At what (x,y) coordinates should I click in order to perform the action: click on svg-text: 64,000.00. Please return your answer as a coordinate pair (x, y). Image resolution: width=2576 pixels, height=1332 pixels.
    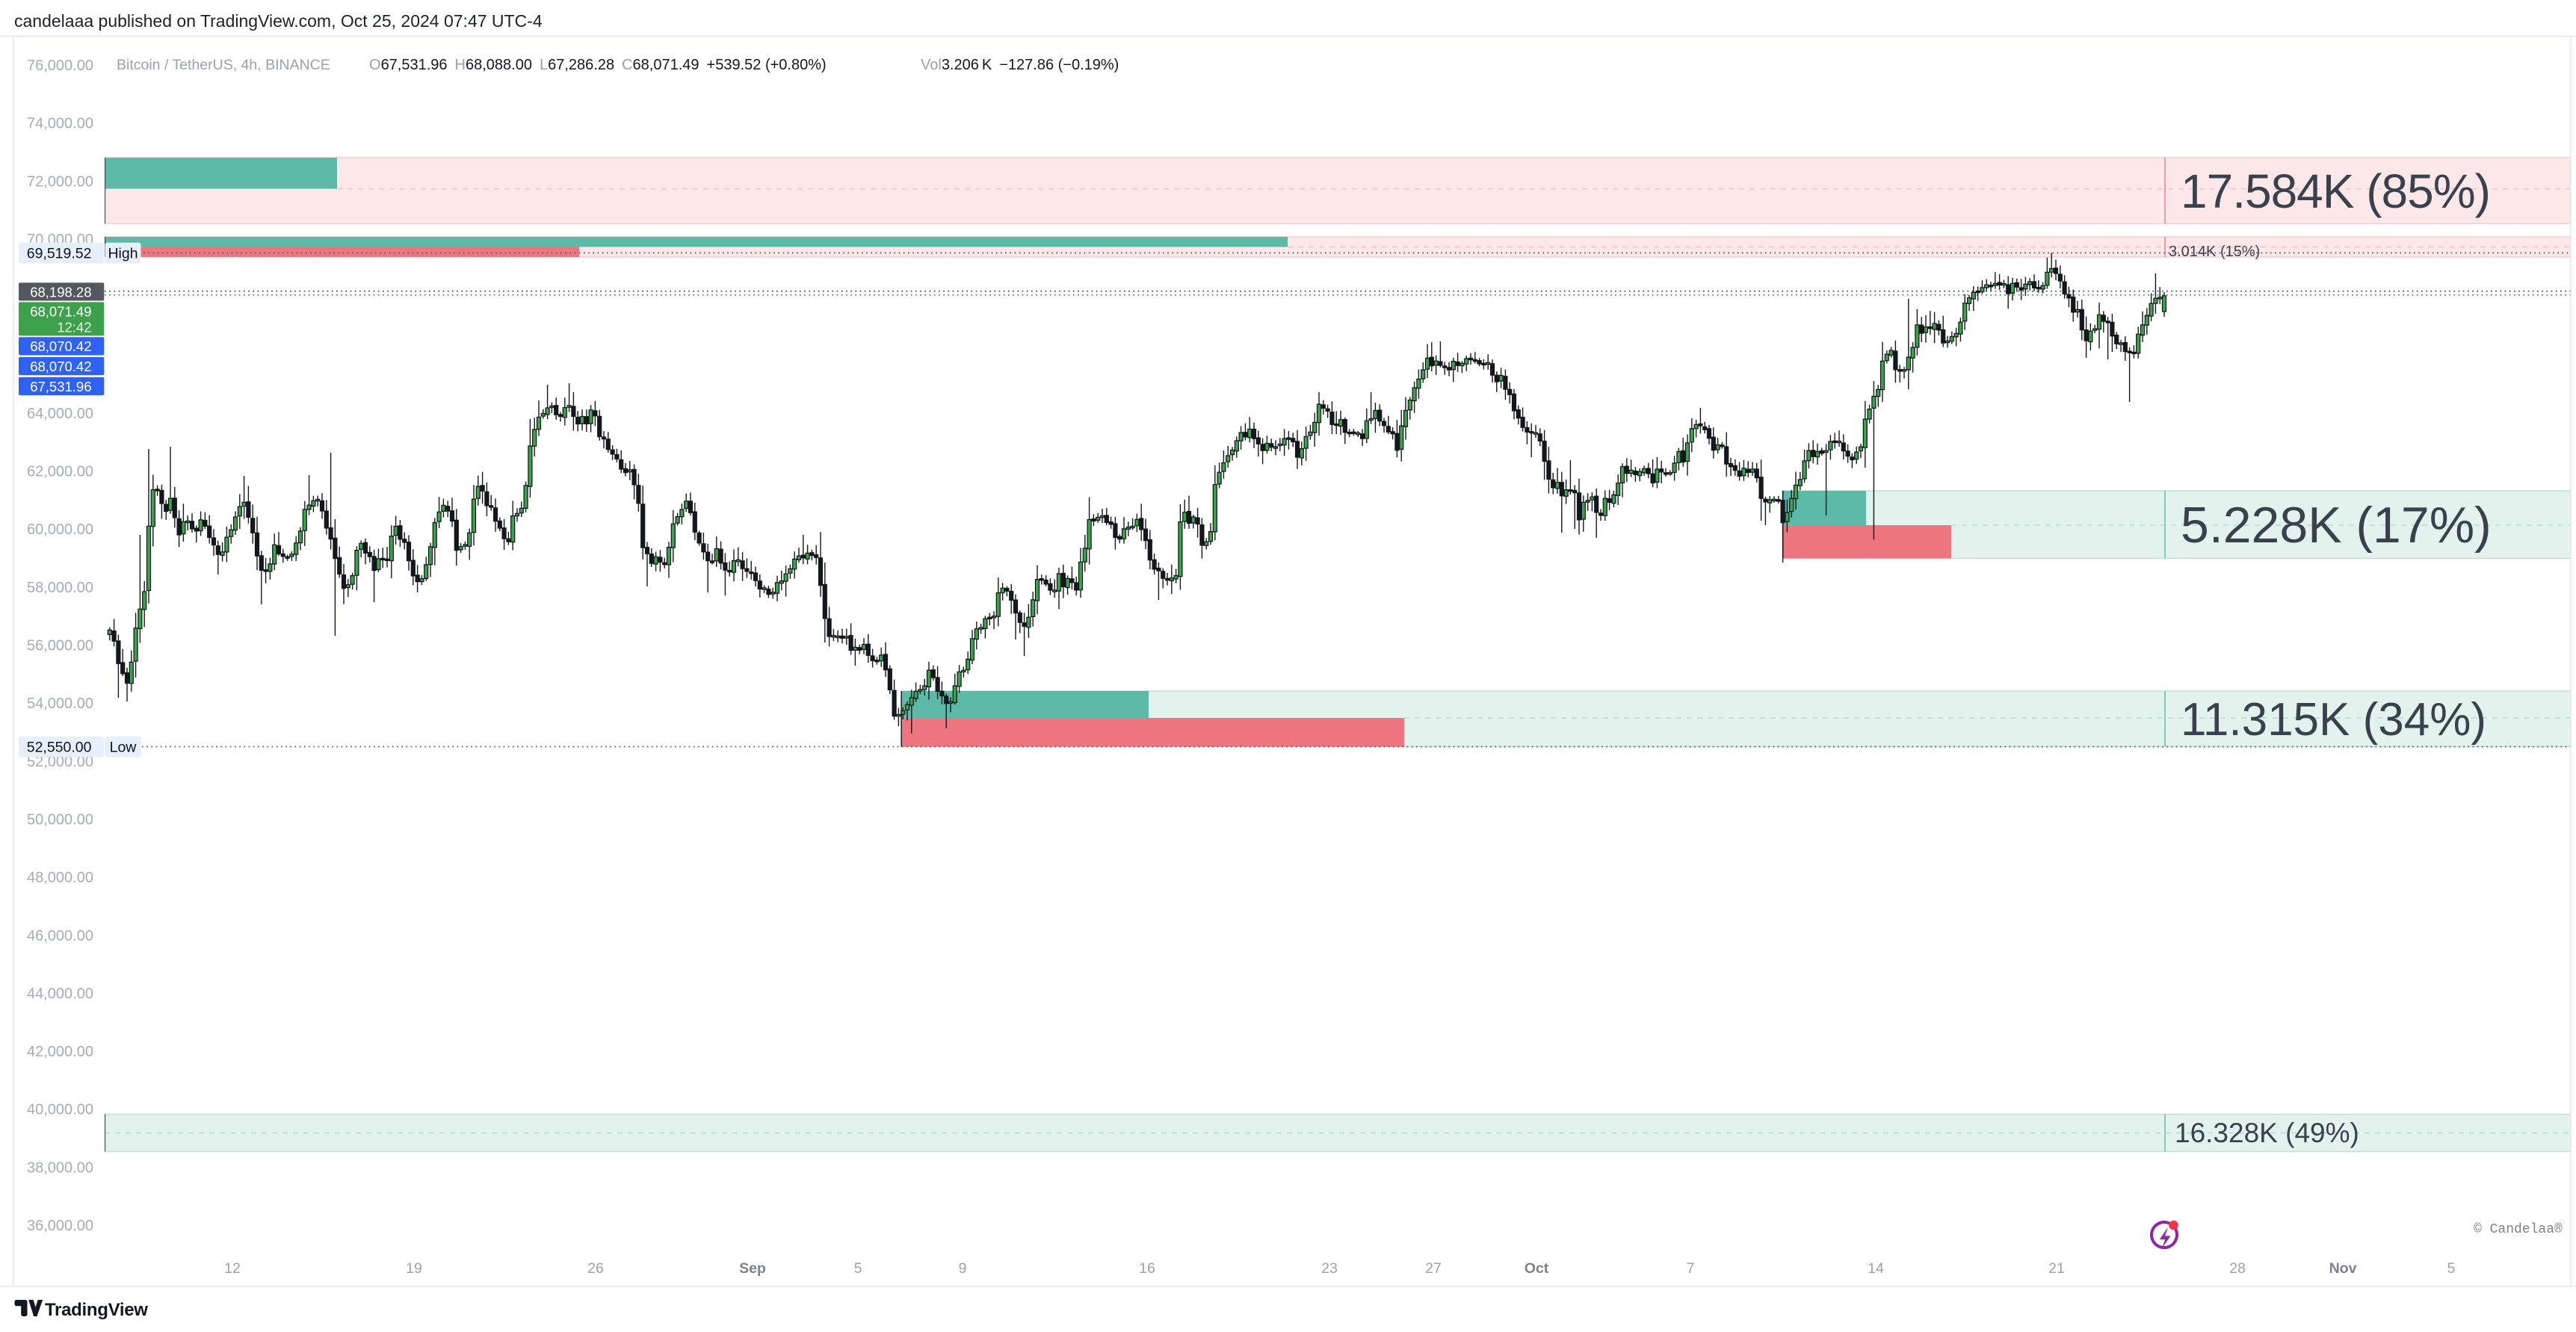
    Looking at the image, I should click on (60, 414).